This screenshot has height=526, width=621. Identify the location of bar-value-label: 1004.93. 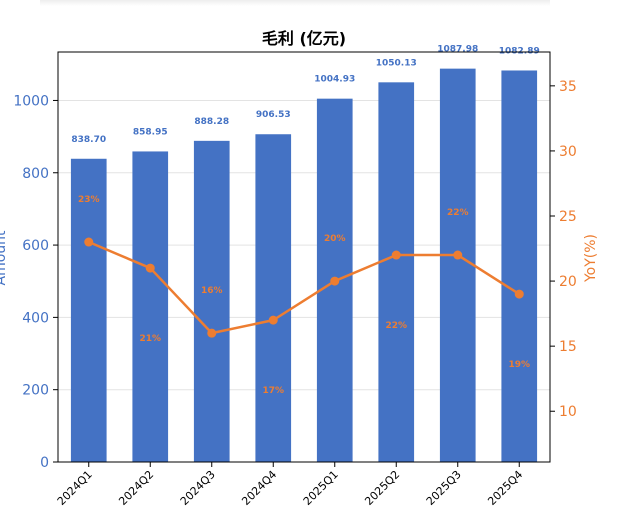
(334, 80).